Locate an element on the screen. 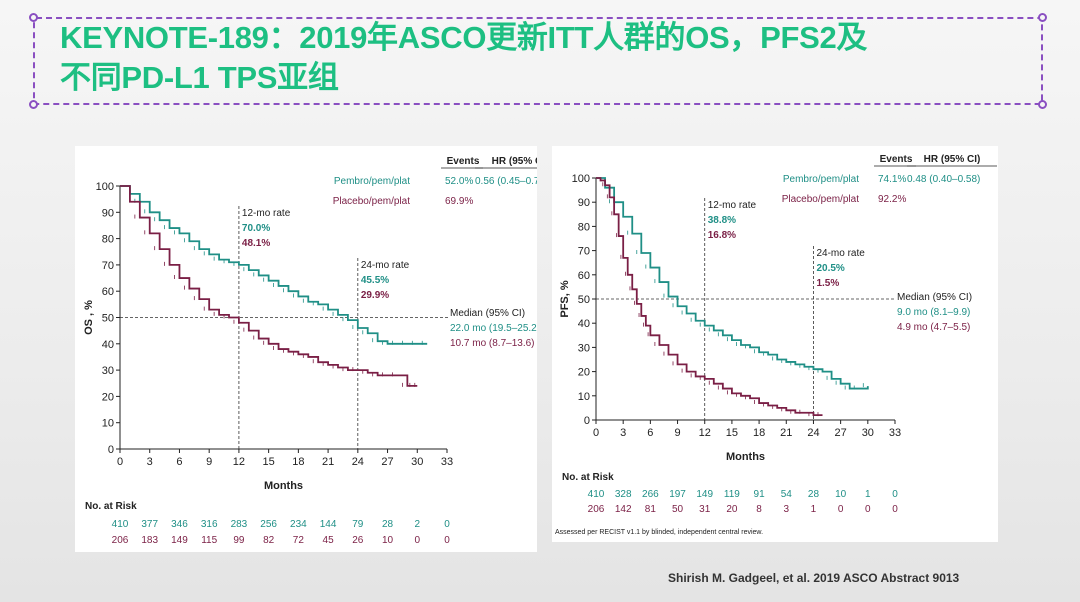 This screenshot has width=1080, height=602. legend-series-name: Pembro/pem/plat is located at coordinates (821, 179).